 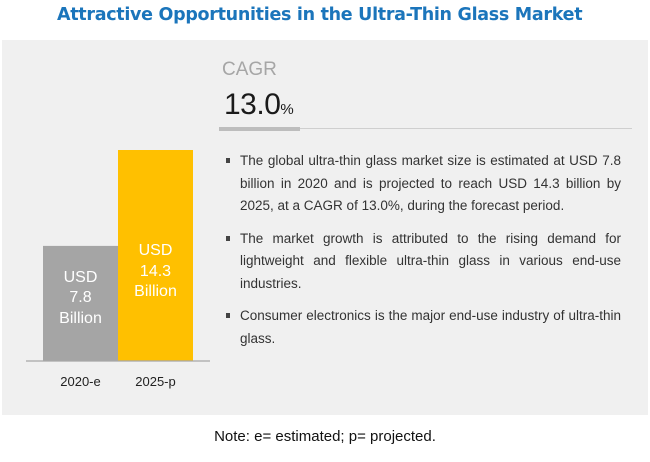 What do you see at coordinates (249, 69) in the screenshot?
I see `cagr-label: CAGR` at bounding box center [249, 69].